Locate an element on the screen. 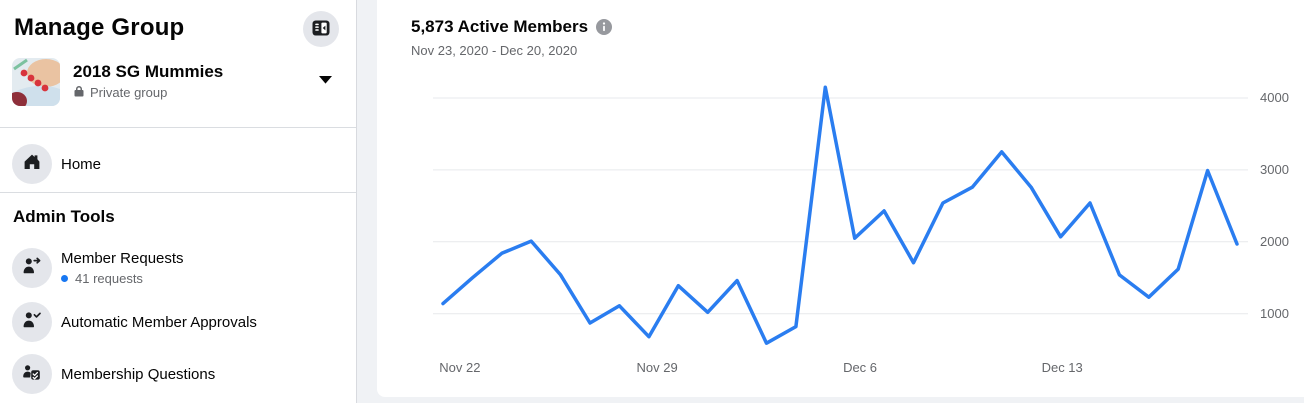 Image resolution: width=1304 pixels, height=403 pixels. y-axis-label: 3000 is located at coordinates (1274, 169).